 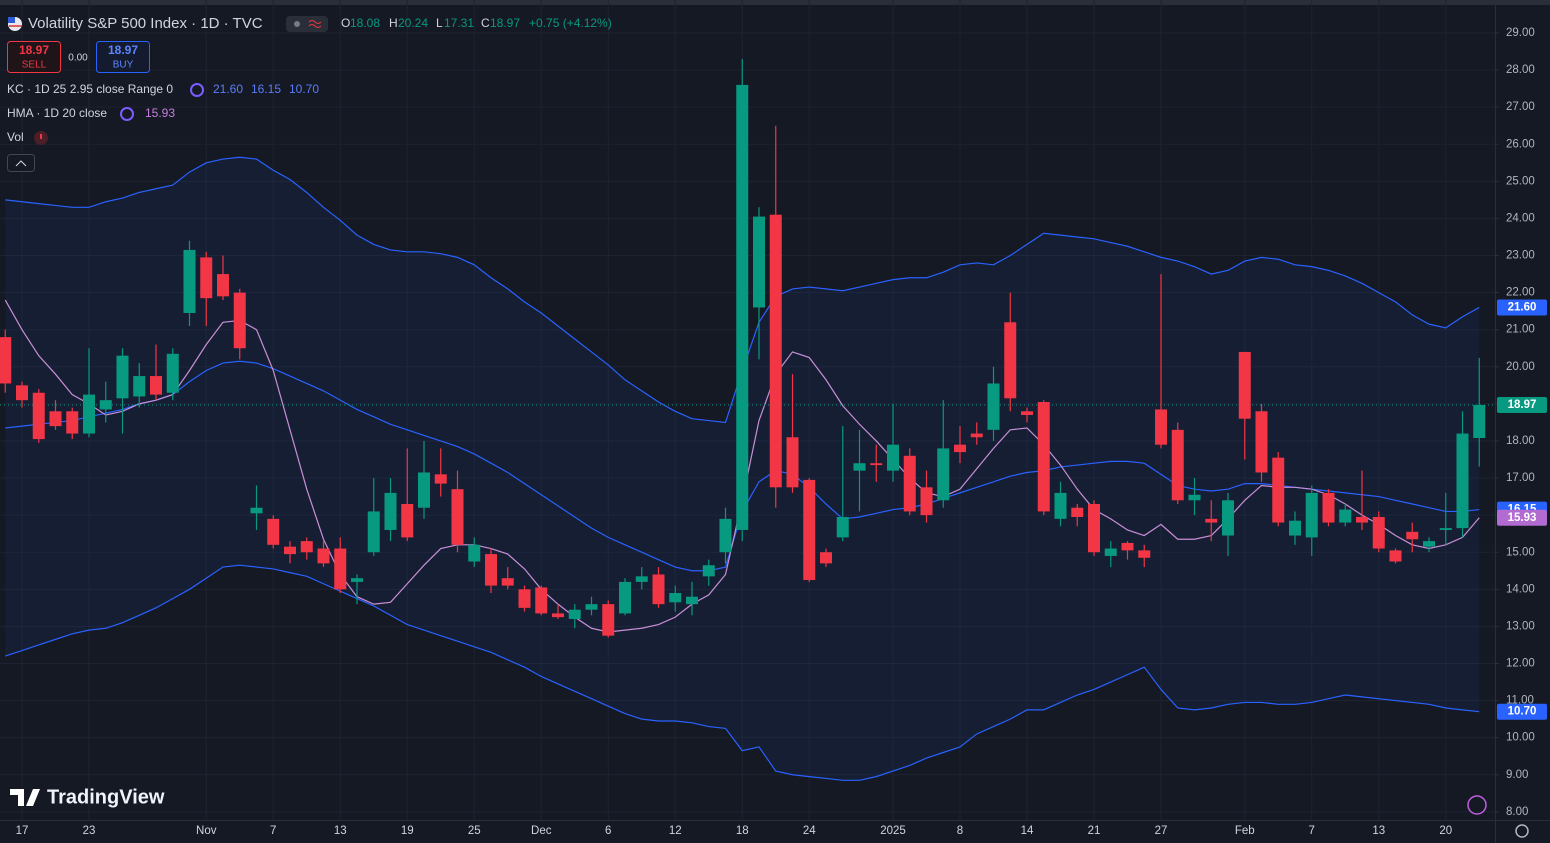 I want to click on settings-icon, so click(x=1522, y=831).